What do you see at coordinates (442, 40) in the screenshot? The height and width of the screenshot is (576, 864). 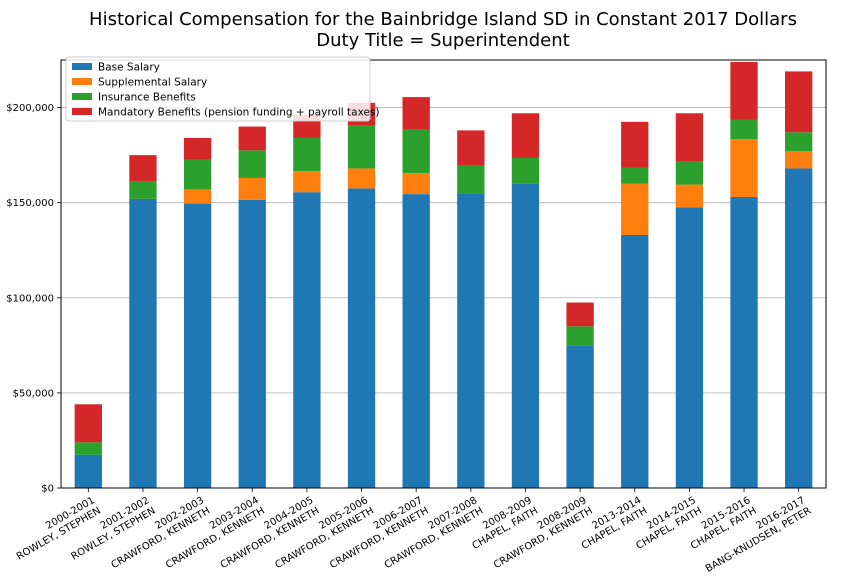 I see `chart-subtitle: Duty Title = Superintendent` at bounding box center [442, 40].